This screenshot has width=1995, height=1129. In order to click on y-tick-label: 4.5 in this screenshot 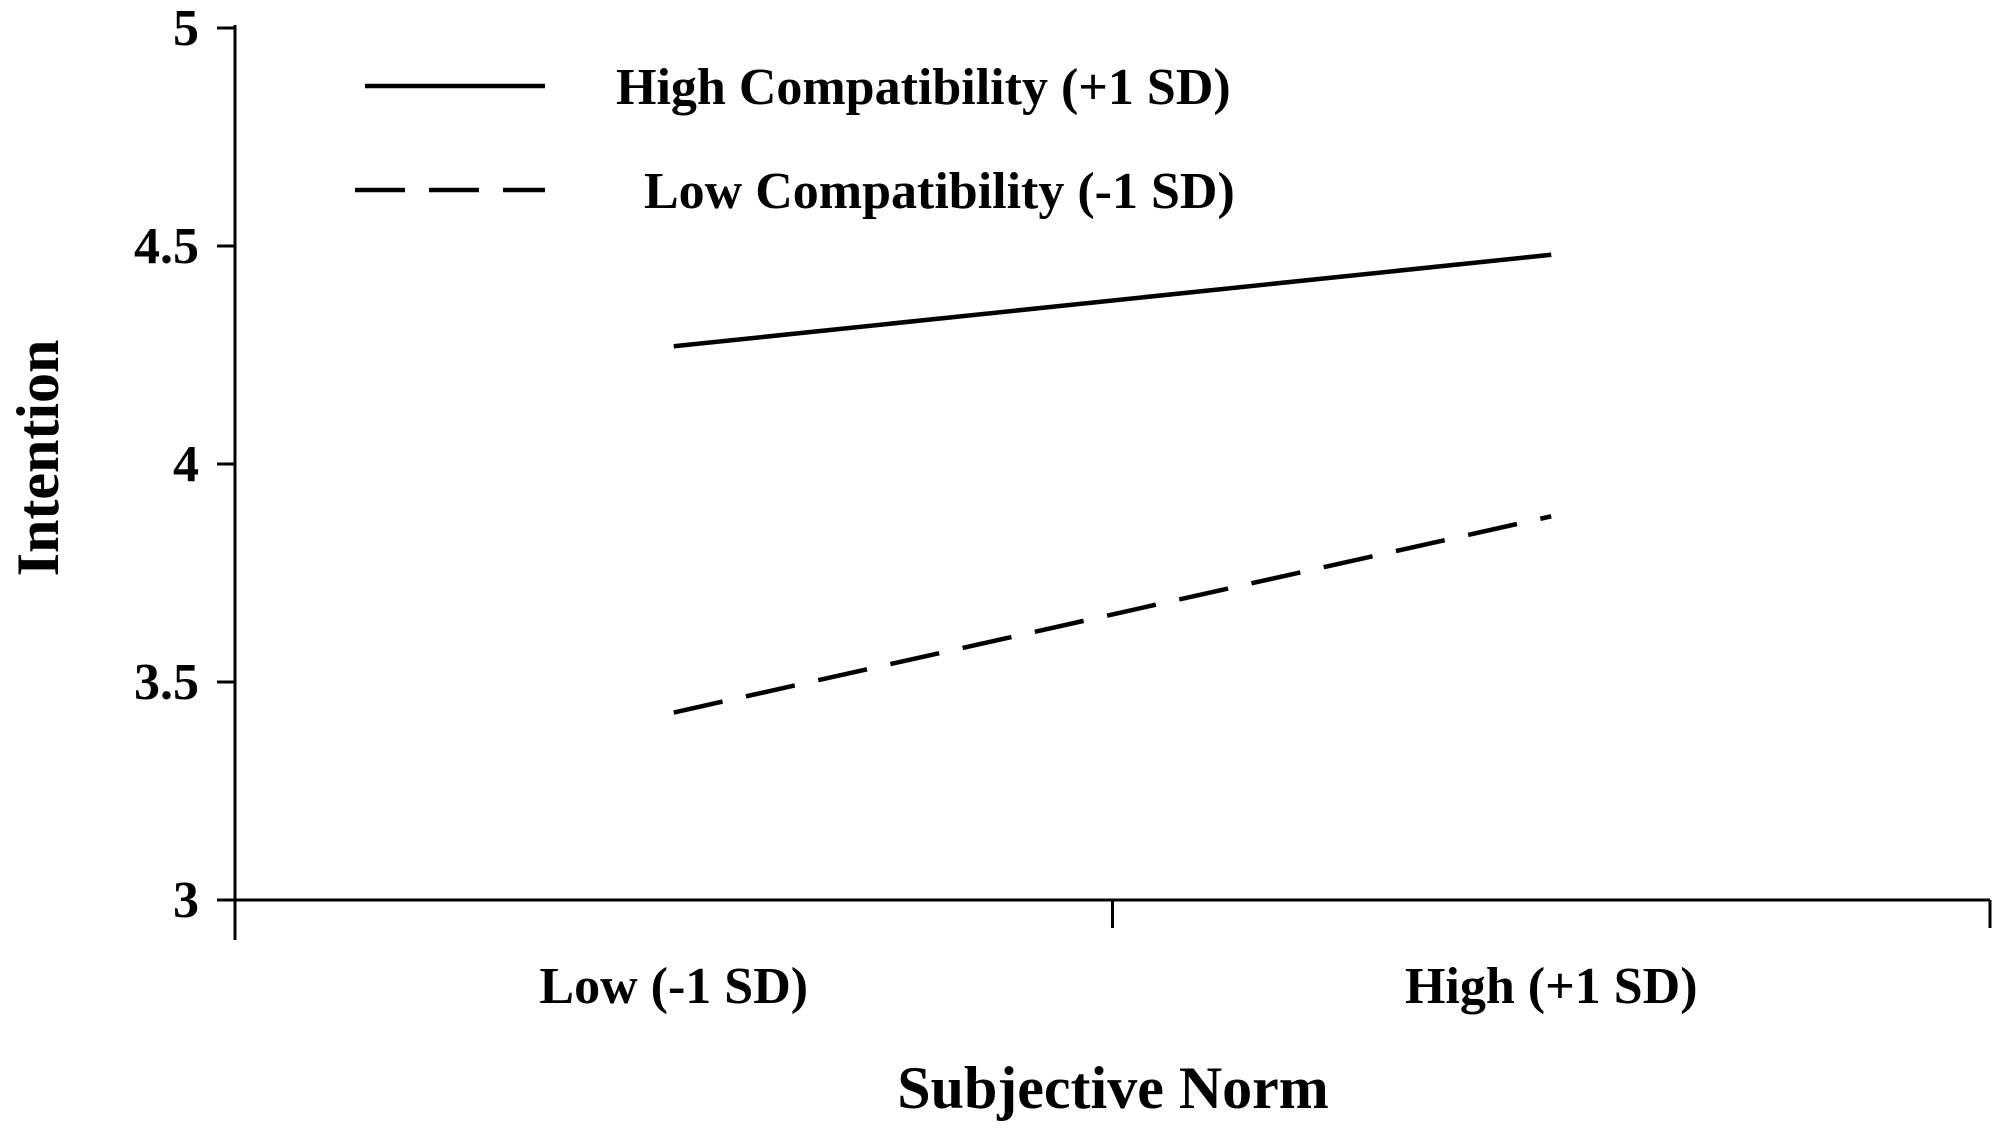, I will do `click(166, 246)`.